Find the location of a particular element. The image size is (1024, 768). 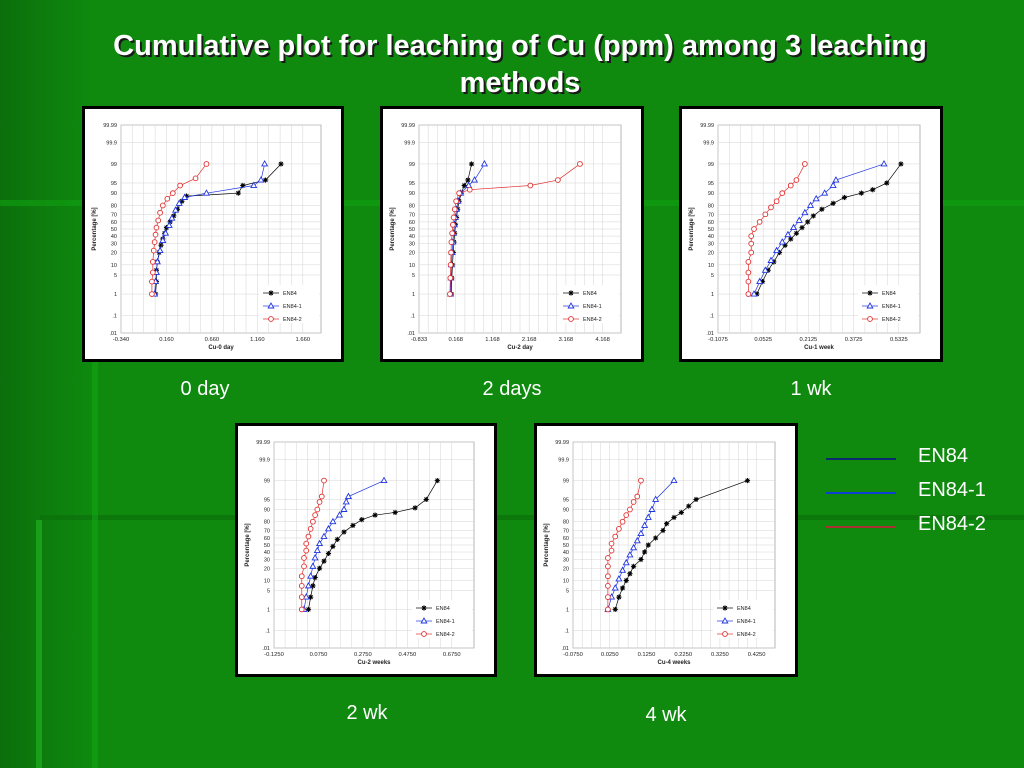

y-tick-label: .1 is located at coordinates (711, 316).